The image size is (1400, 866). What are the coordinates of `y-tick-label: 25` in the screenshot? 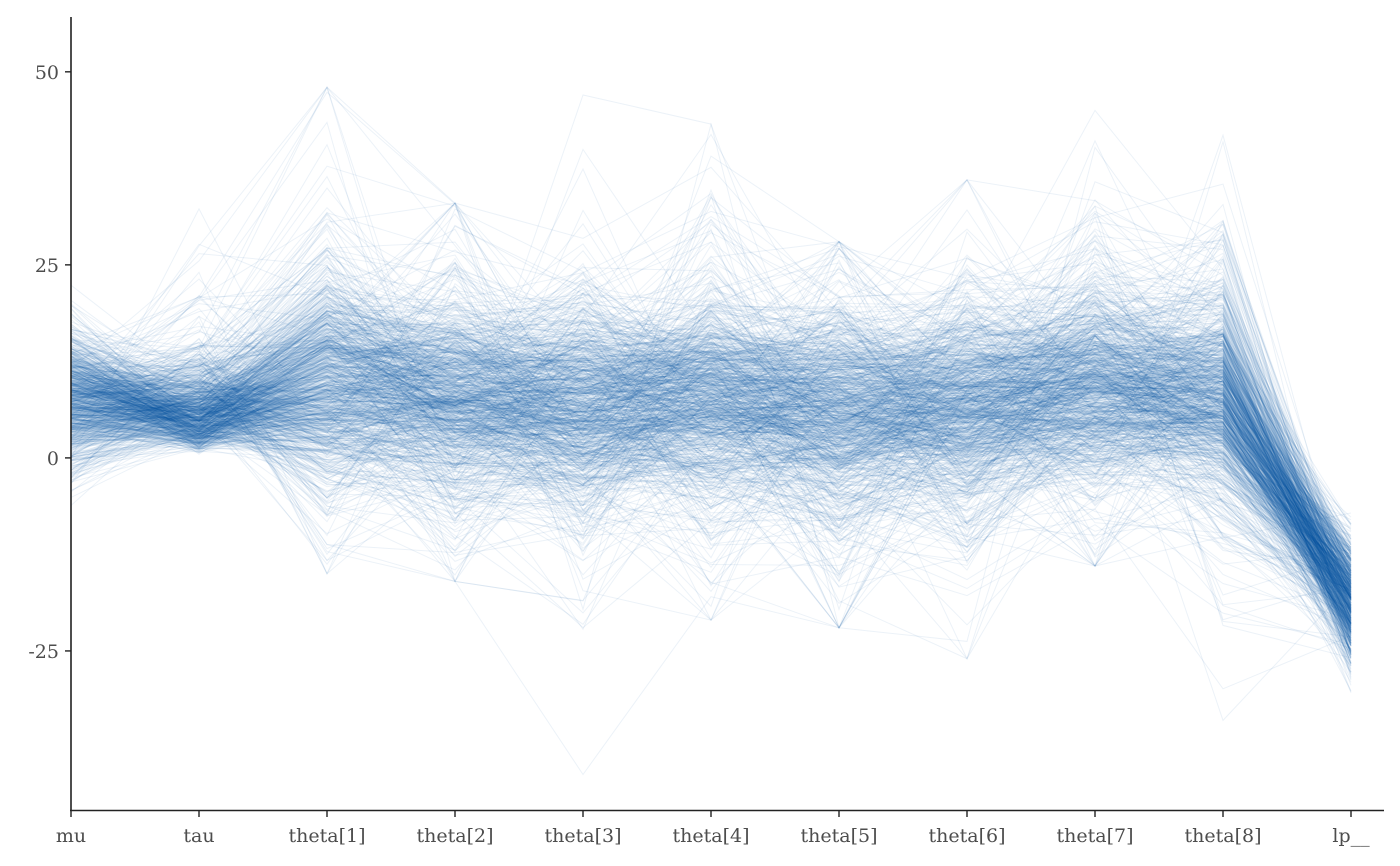 It's located at (47, 266).